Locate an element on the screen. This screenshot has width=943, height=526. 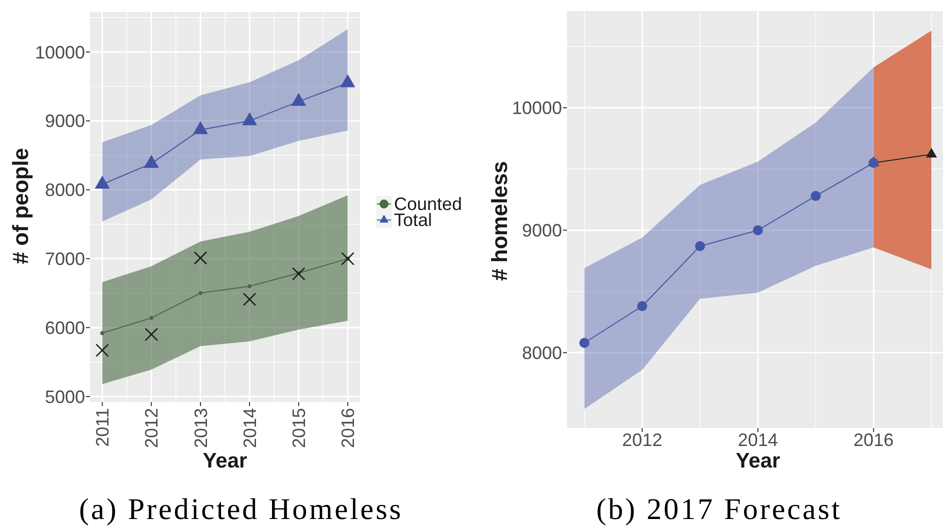
text: (a) Predicted Homeless is located at coordinates (241, 509).